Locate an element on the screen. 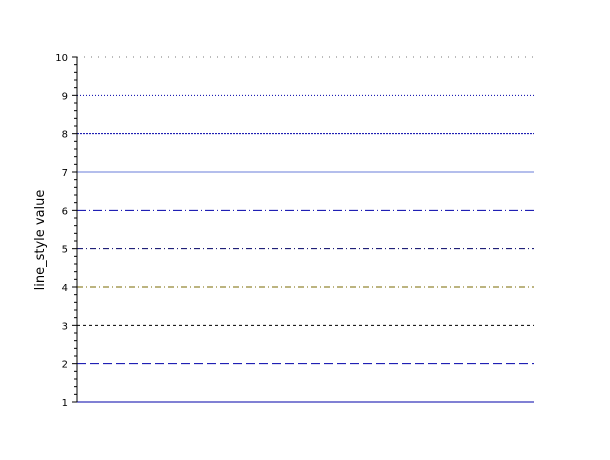 The width and height of the screenshot is (610, 460). y-tick-label-6: 6 is located at coordinates (65, 211).